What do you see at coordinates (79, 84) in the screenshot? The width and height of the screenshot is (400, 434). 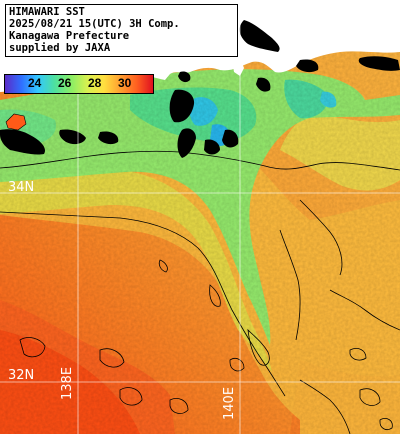 I see `sst-colorbar` at bounding box center [79, 84].